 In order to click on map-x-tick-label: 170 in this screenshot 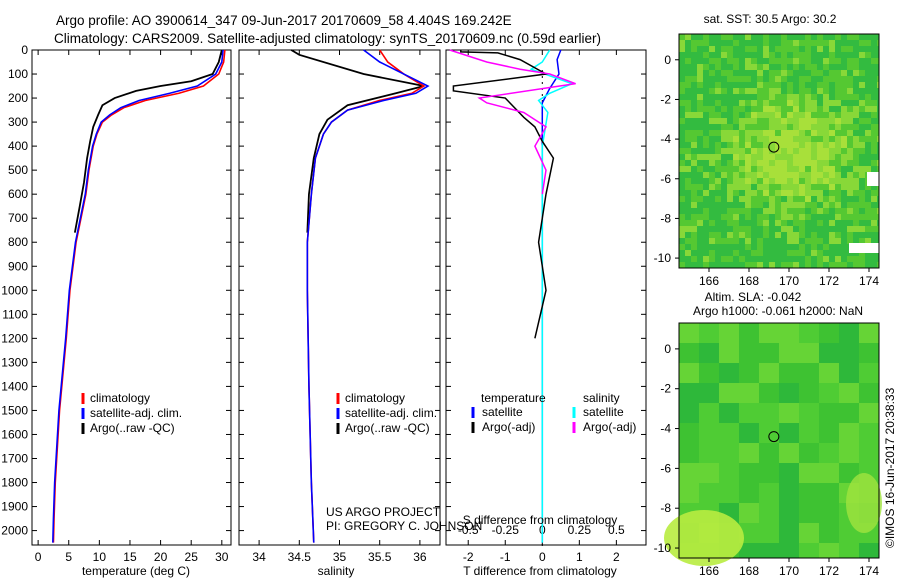, I will do `click(789, 281)`.